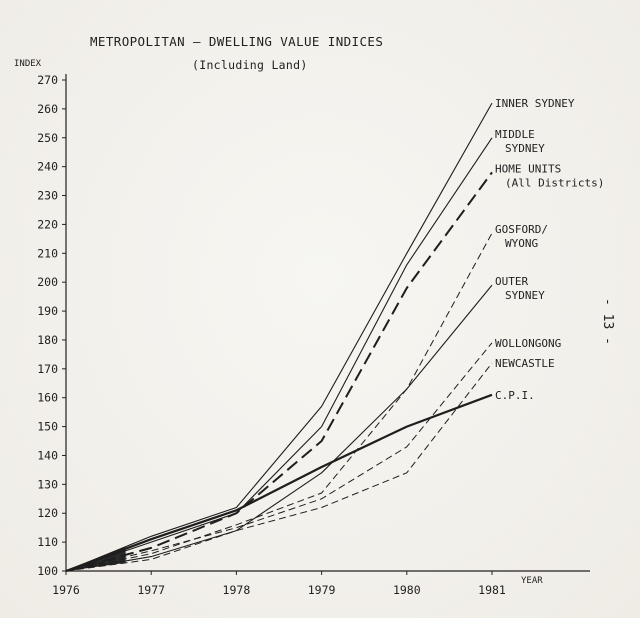  What do you see at coordinates (492, 590) in the screenshot?
I see `x-tick-label: 1981` at bounding box center [492, 590].